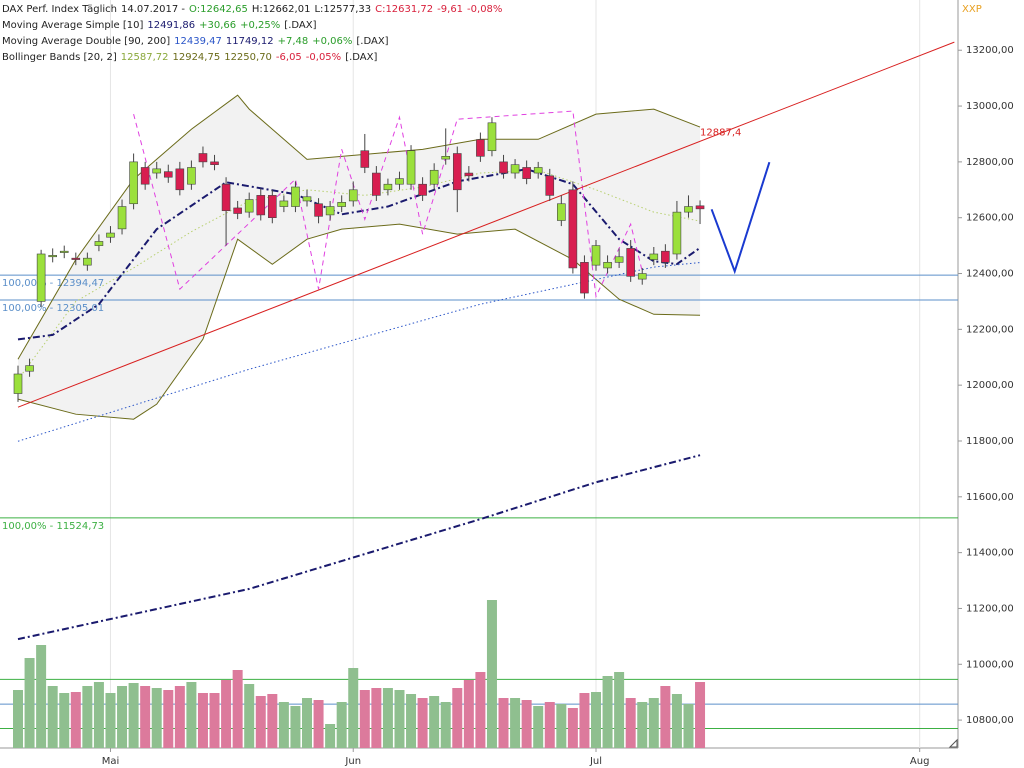 Image resolution: width=1024 pixels, height=768 pixels. I want to click on legend-name: DAX Perf. Index Täglich, so click(59, 9).